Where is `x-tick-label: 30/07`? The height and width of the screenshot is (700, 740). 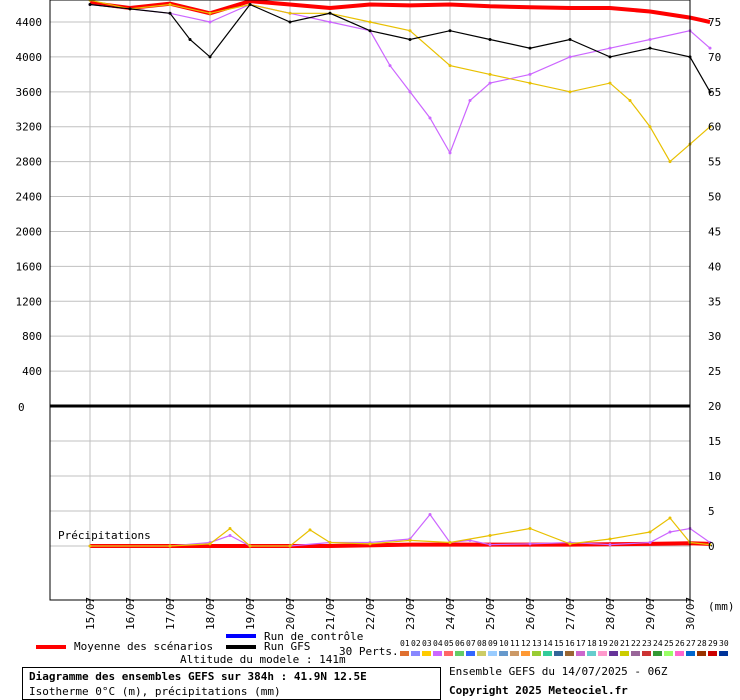
x-tick-label: 30/07 is located at coordinates (690, 613).